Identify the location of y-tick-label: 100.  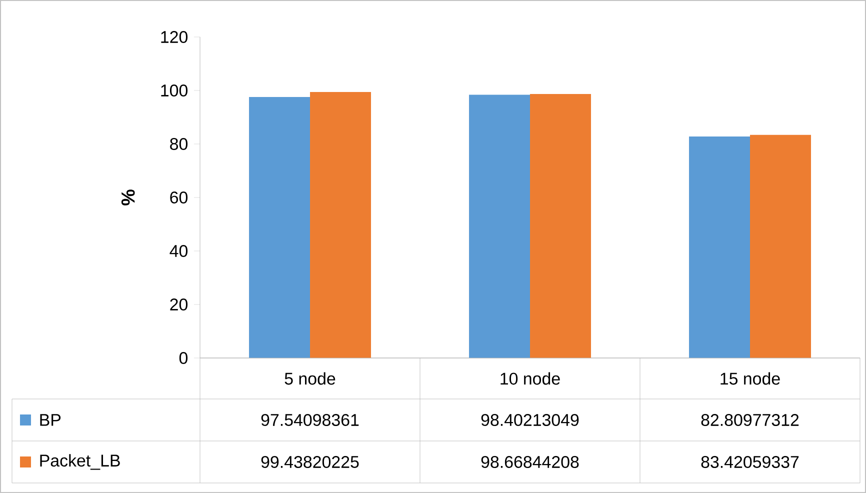
(174, 90).